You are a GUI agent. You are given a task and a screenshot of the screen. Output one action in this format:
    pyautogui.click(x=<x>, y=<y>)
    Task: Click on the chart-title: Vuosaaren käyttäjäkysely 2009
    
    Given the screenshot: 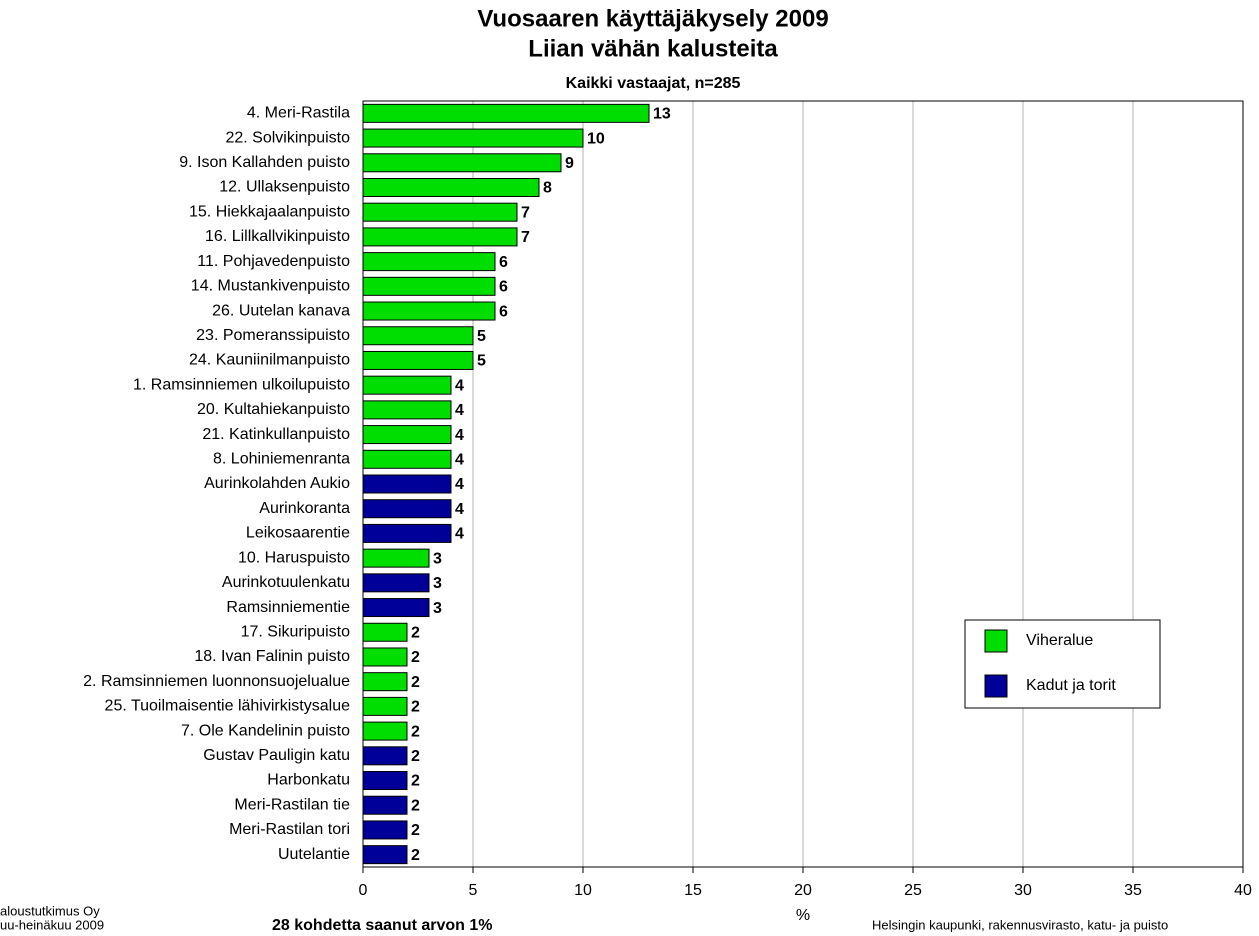 What is the action you would take?
    pyautogui.click(x=652, y=18)
    